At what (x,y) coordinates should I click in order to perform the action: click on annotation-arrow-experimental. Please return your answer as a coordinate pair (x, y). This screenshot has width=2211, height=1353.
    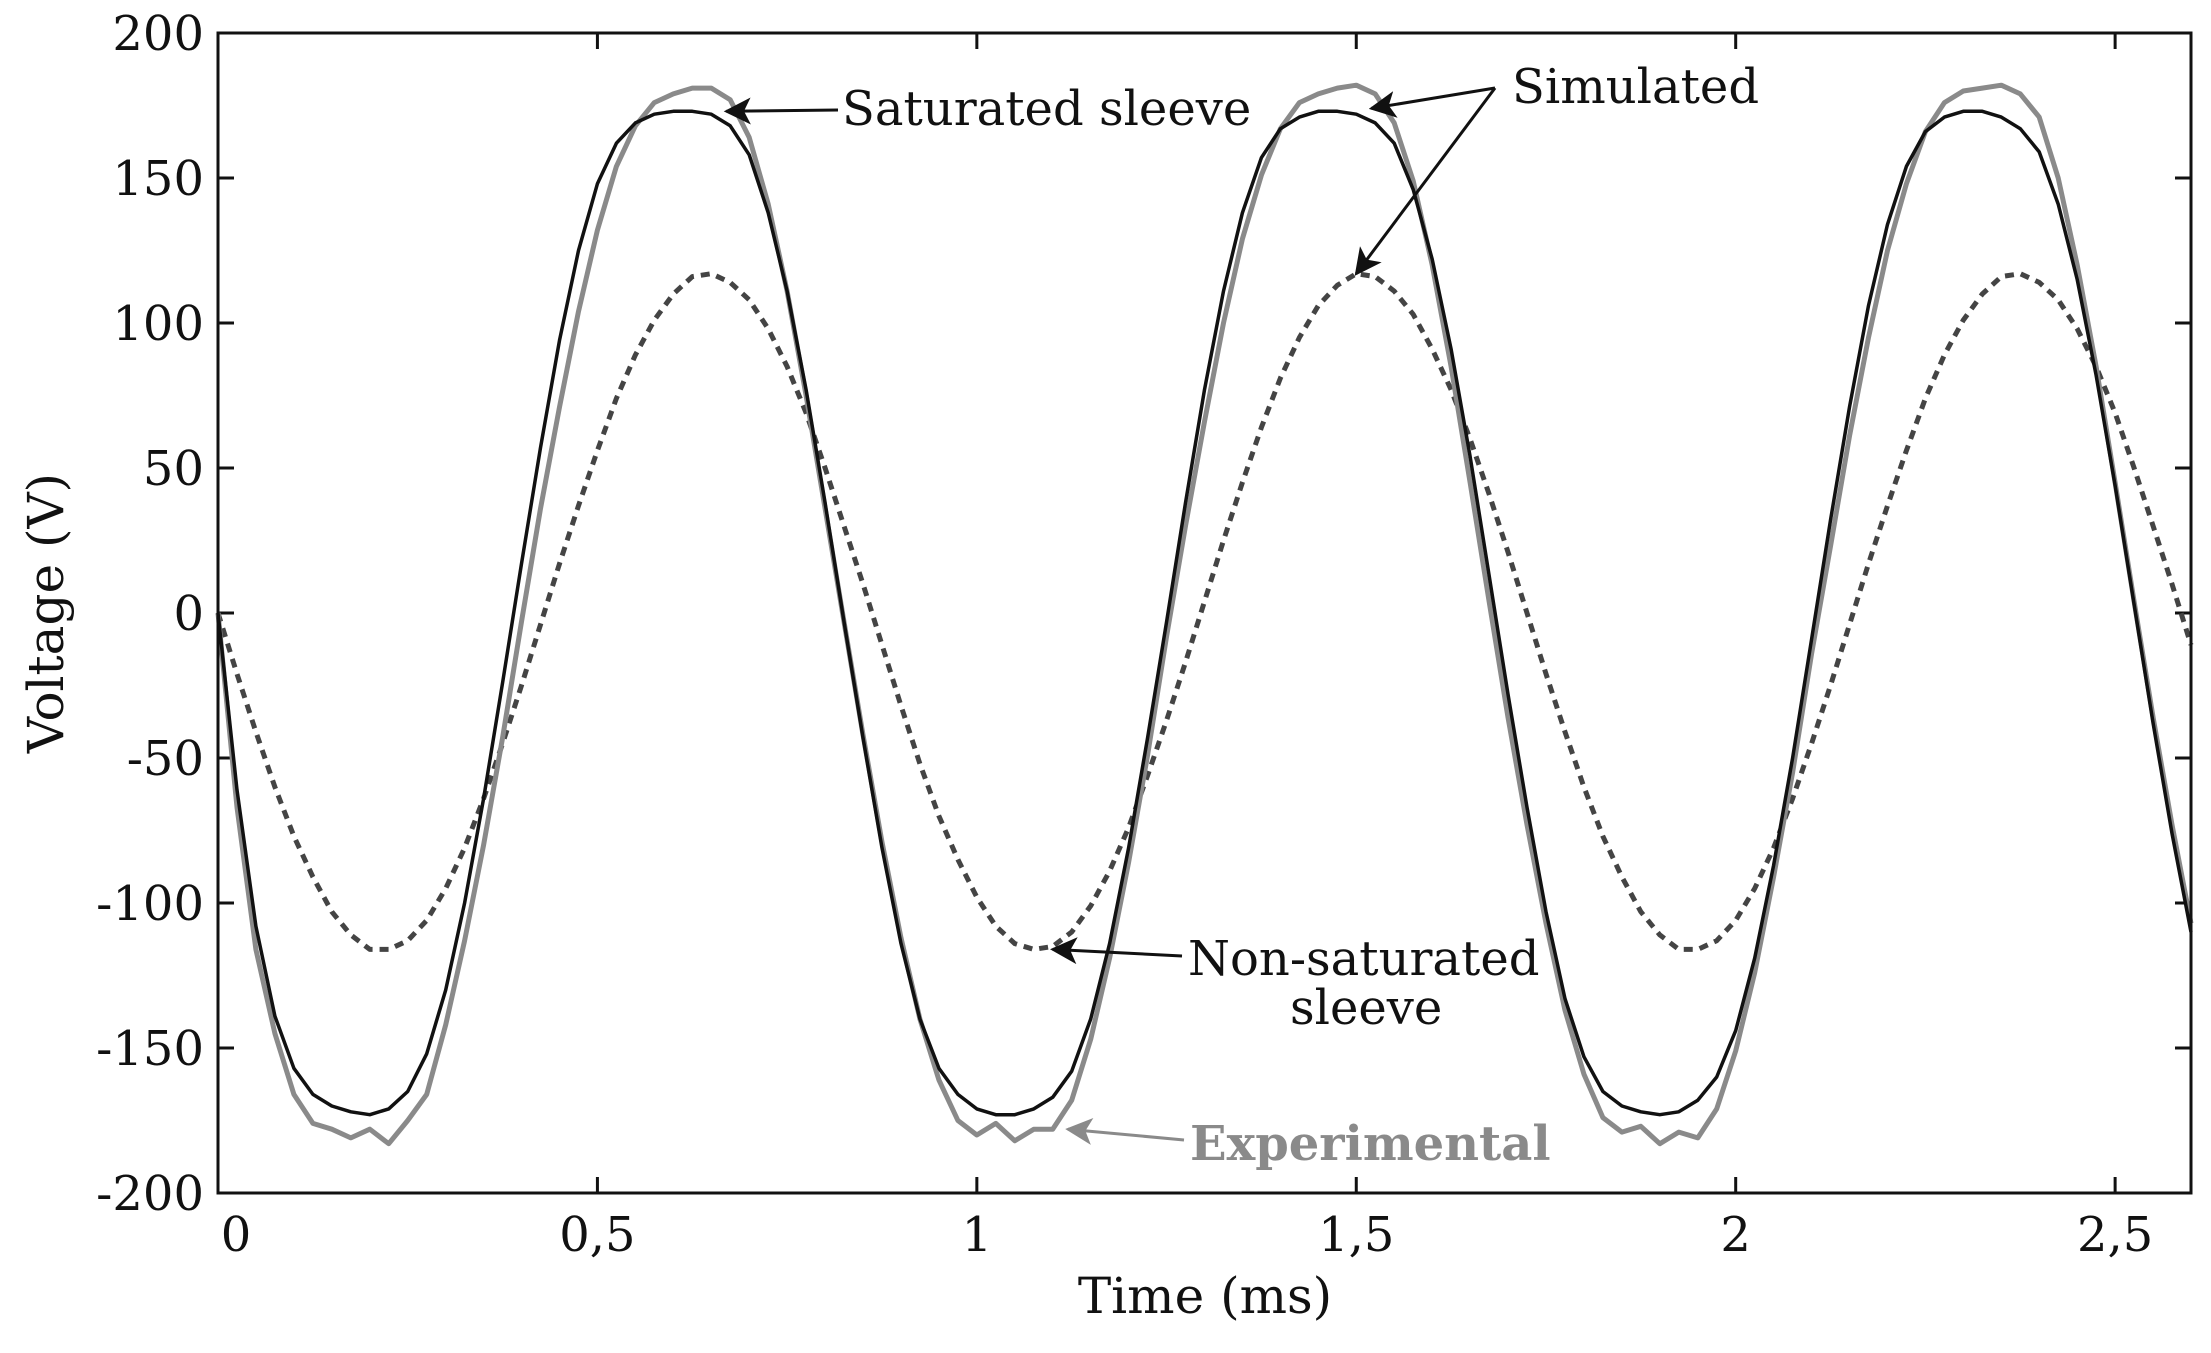
    Looking at the image, I should click on (1125, 1131).